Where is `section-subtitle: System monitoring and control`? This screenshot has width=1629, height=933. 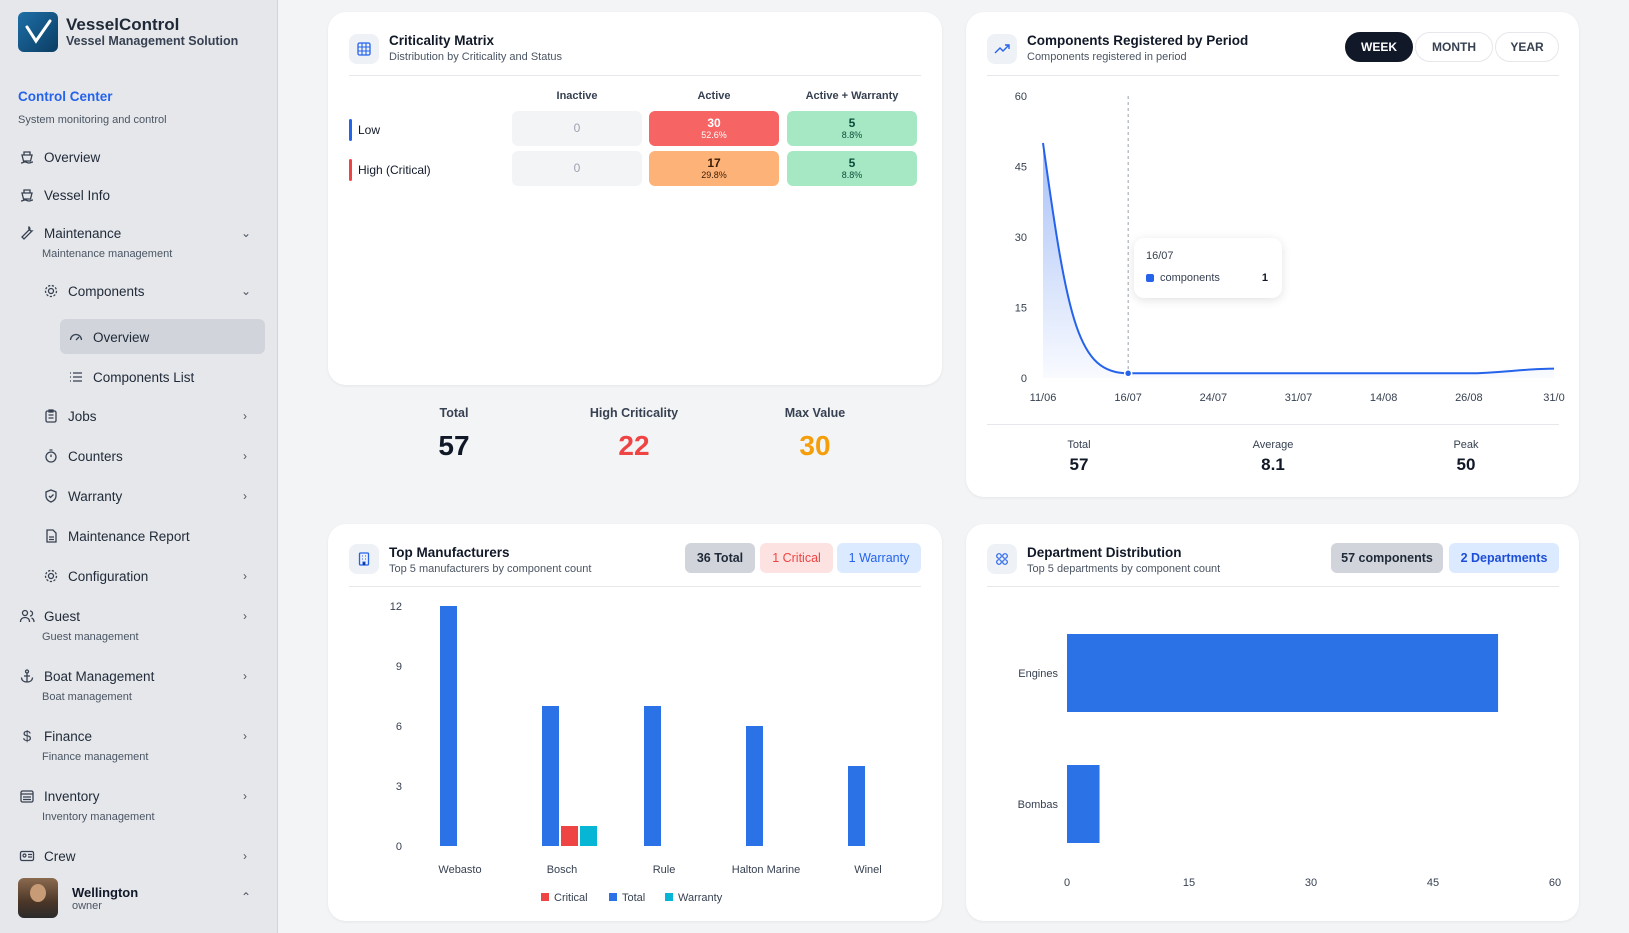
section-subtitle: System monitoring and control is located at coordinates (92, 120).